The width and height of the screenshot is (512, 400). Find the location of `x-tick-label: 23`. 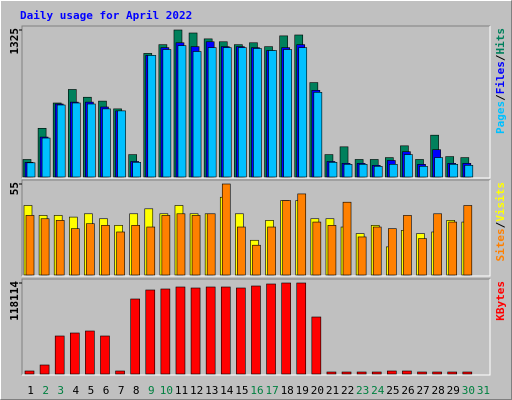

x-tick-label: 23 is located at coordinates (362, 390).